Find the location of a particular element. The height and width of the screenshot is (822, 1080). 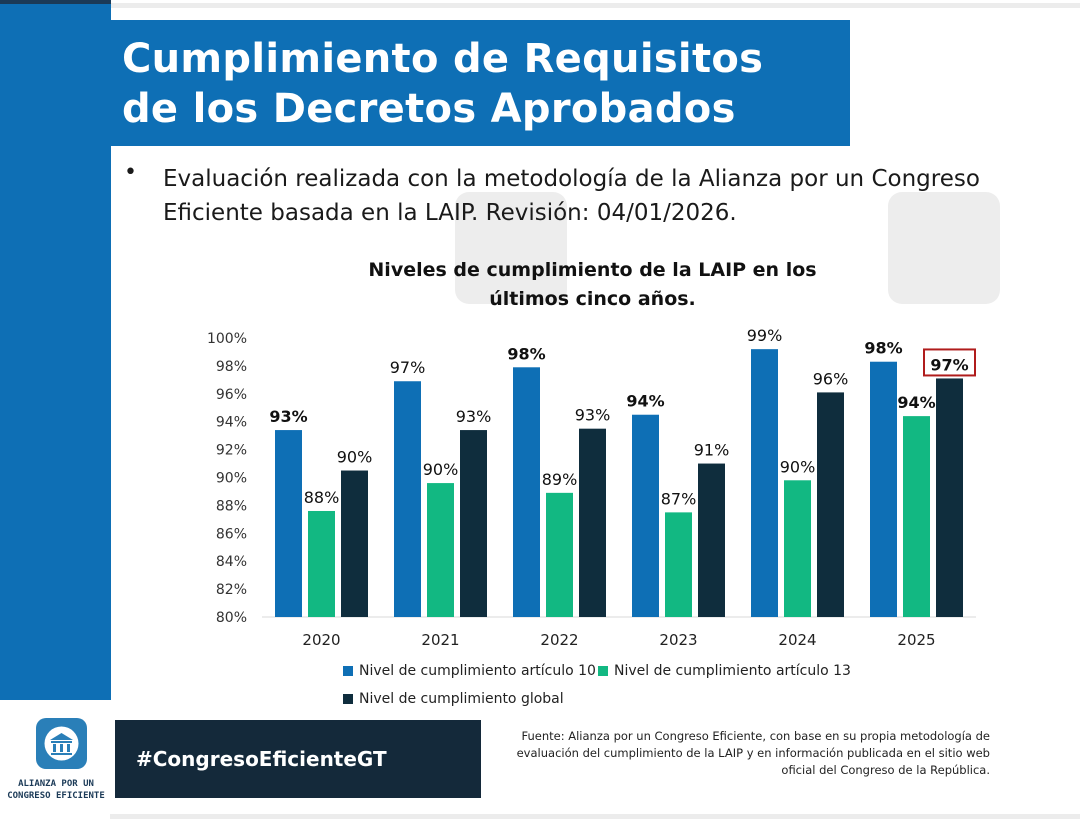

hashtag-text: #CongresoEficienteGT is located at coordinates (261, 759).